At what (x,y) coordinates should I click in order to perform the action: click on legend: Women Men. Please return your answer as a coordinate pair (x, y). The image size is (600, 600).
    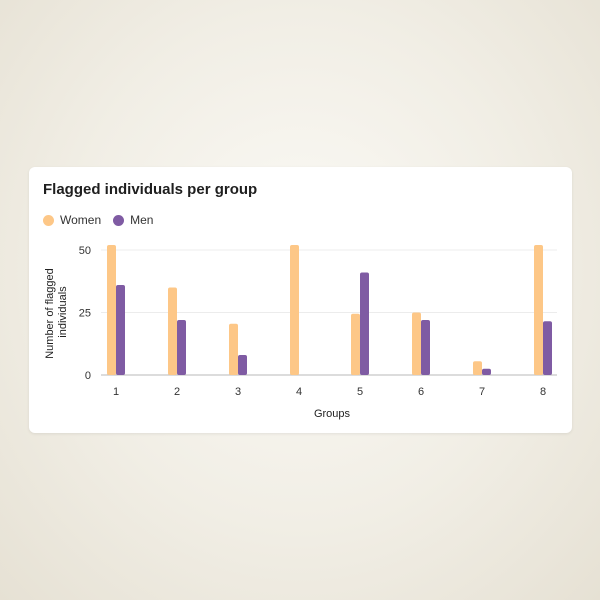
    Looking at the image, I should click on (104, 220).